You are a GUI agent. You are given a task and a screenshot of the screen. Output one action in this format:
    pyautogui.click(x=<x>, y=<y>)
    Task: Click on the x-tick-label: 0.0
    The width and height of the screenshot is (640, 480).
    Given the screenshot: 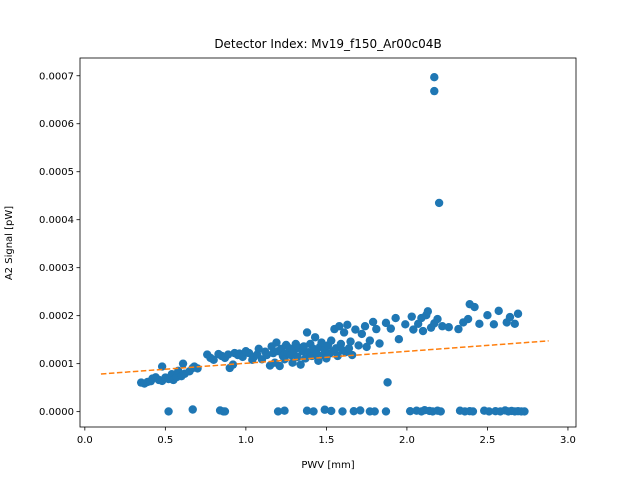 What is the action you would take?
    pyautogui.click(x=85, y=440)
    